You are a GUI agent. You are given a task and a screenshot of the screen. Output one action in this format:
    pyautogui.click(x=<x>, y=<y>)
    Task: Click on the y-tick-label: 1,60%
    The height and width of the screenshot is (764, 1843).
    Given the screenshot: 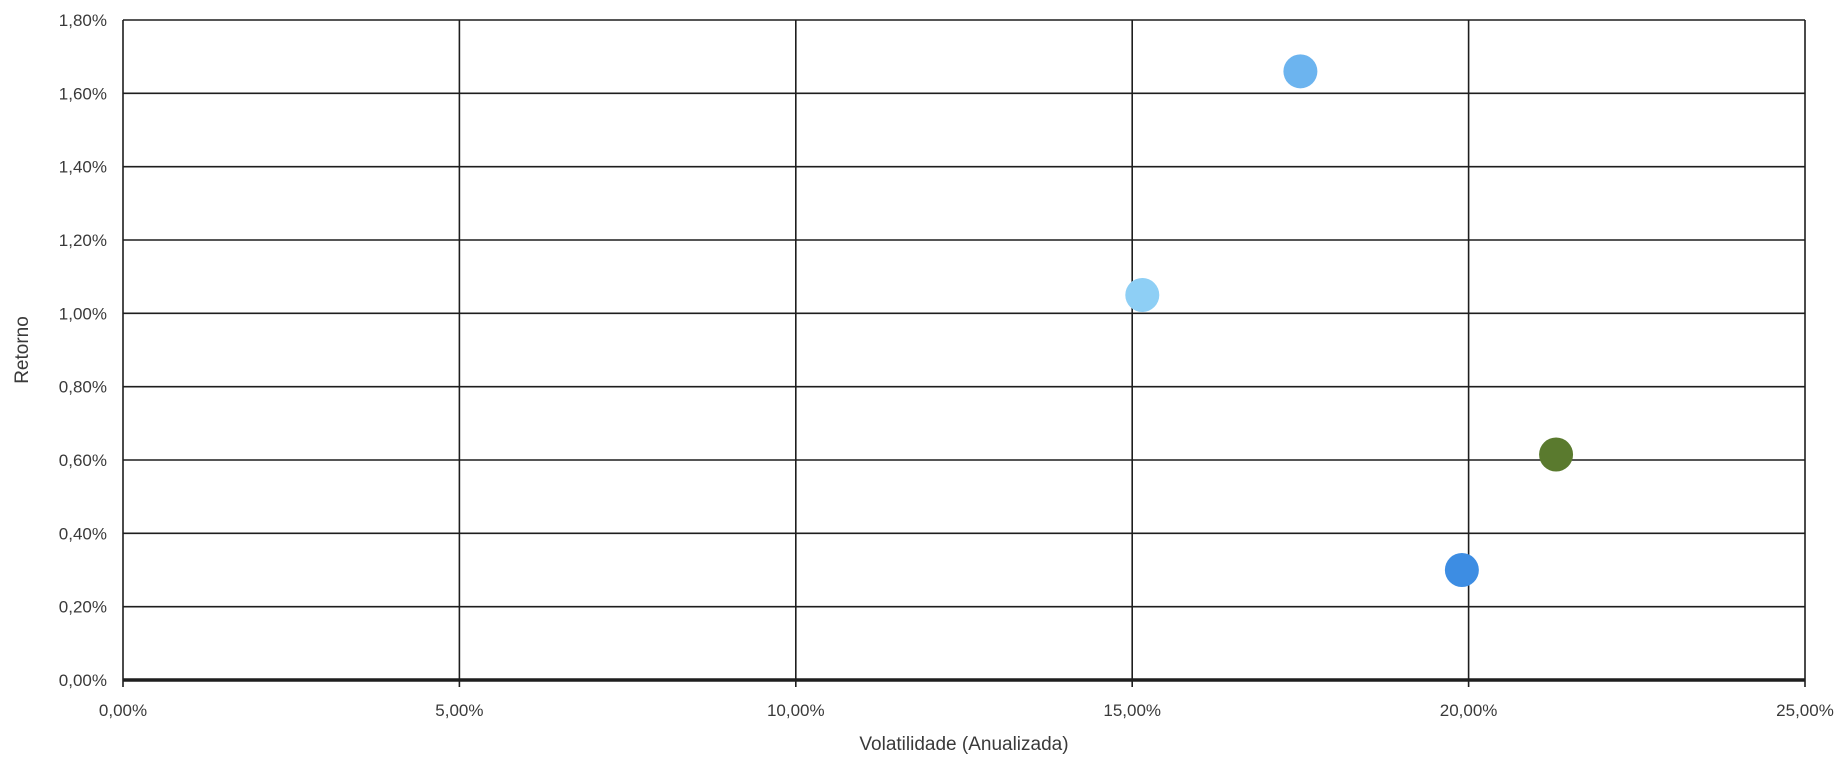 What is the action you would take?
    pyautogui.click(x=83, y=93)
    